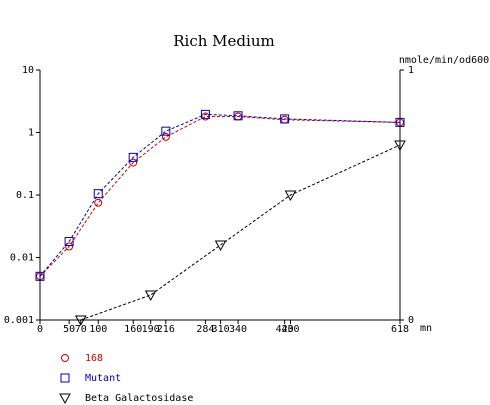 The image size is (490, 405). I want to click on y2-tick-label: 1, so click(411, 70).